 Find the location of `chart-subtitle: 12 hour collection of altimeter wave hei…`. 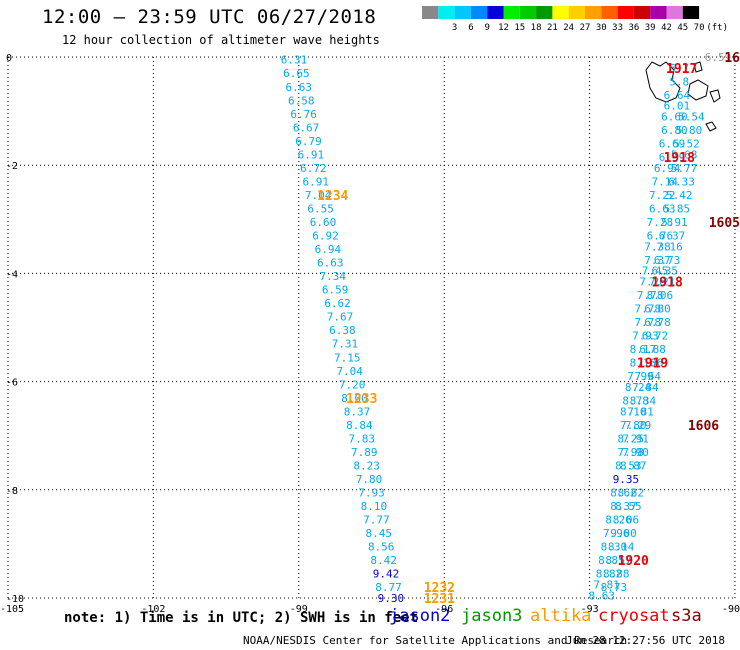

chart-subtitle: 12 hour collection of altimeter wave hei… is located at coordinates (221, 40).